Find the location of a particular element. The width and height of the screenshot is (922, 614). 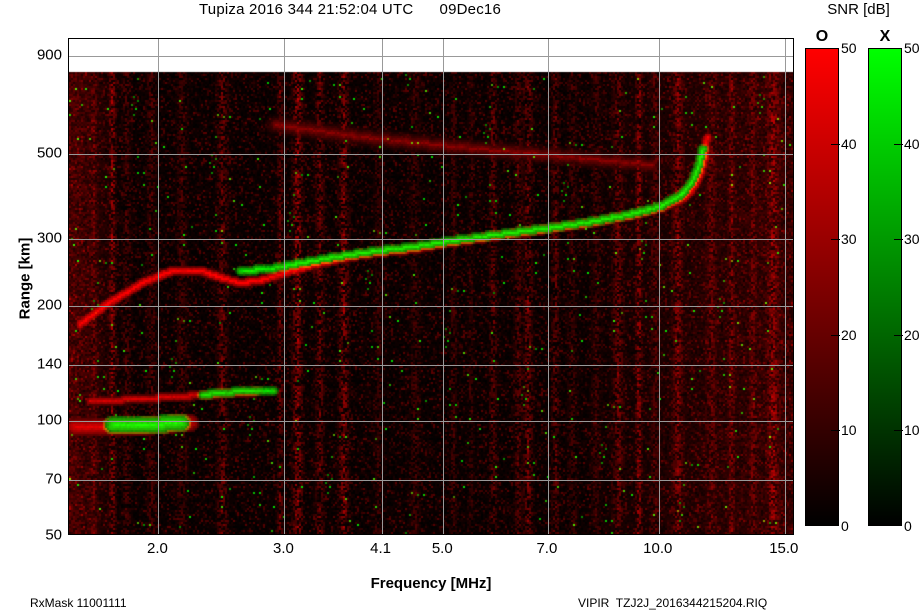

y-tick-label: 140 is located at coordinates (49, 364).